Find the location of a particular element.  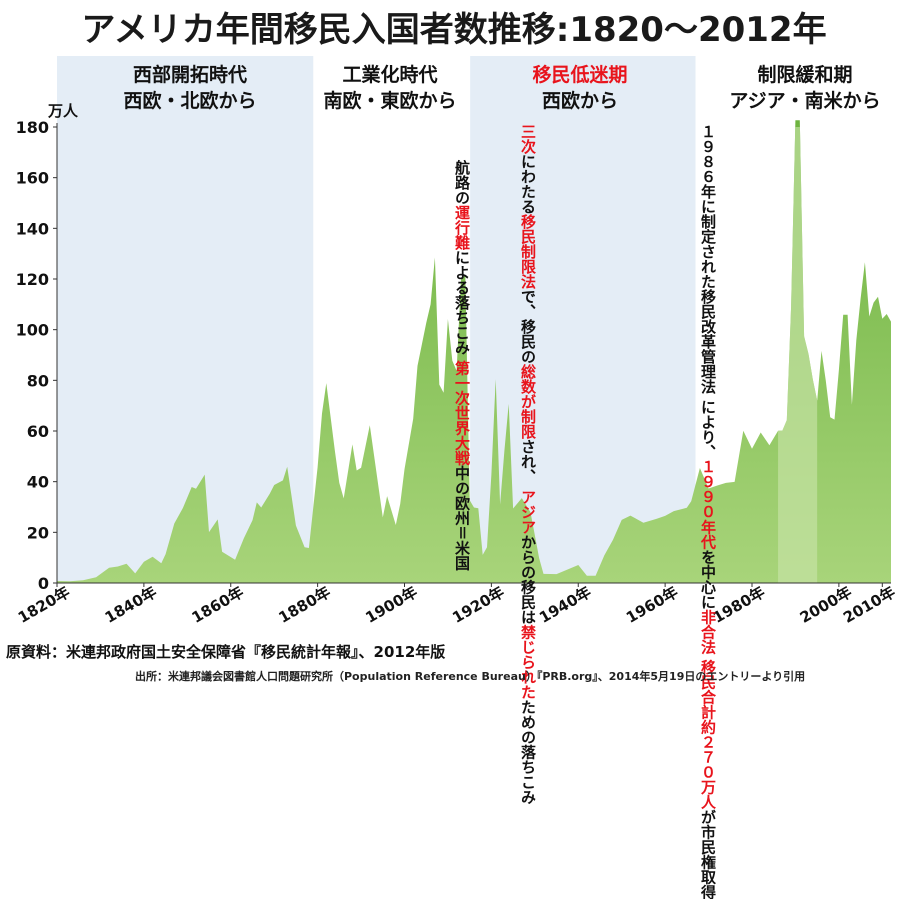

x-tick-label: 1860年 is located at coordinates (218, 605).